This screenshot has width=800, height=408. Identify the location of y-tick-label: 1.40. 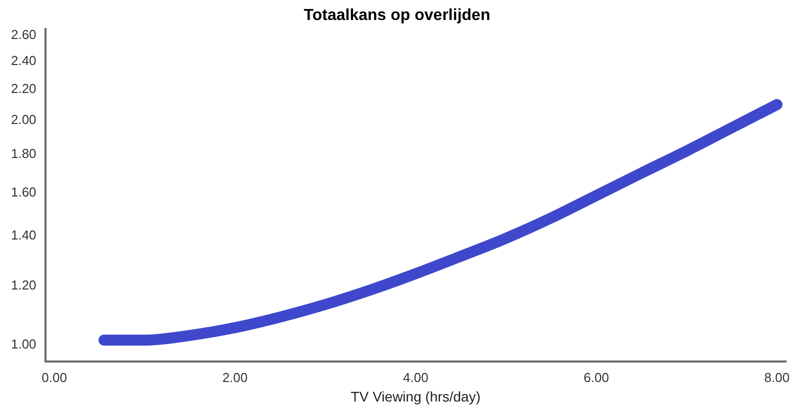
(23, 235).